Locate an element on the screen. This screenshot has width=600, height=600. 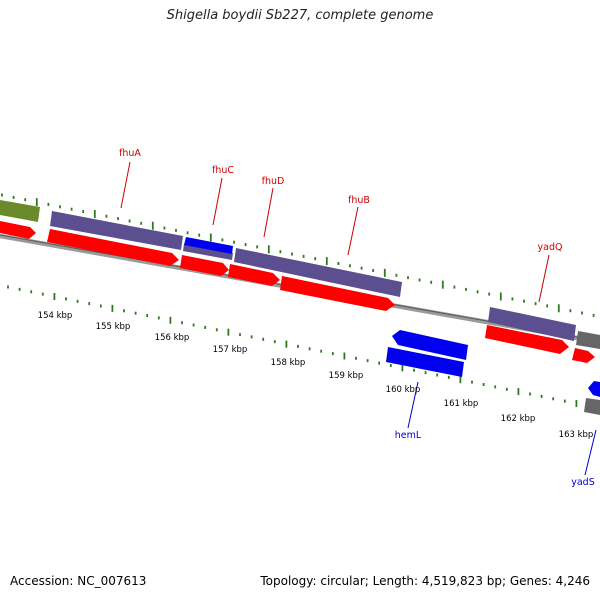
tick-label-163: 163 kbp is located at coordinates (576, 435).